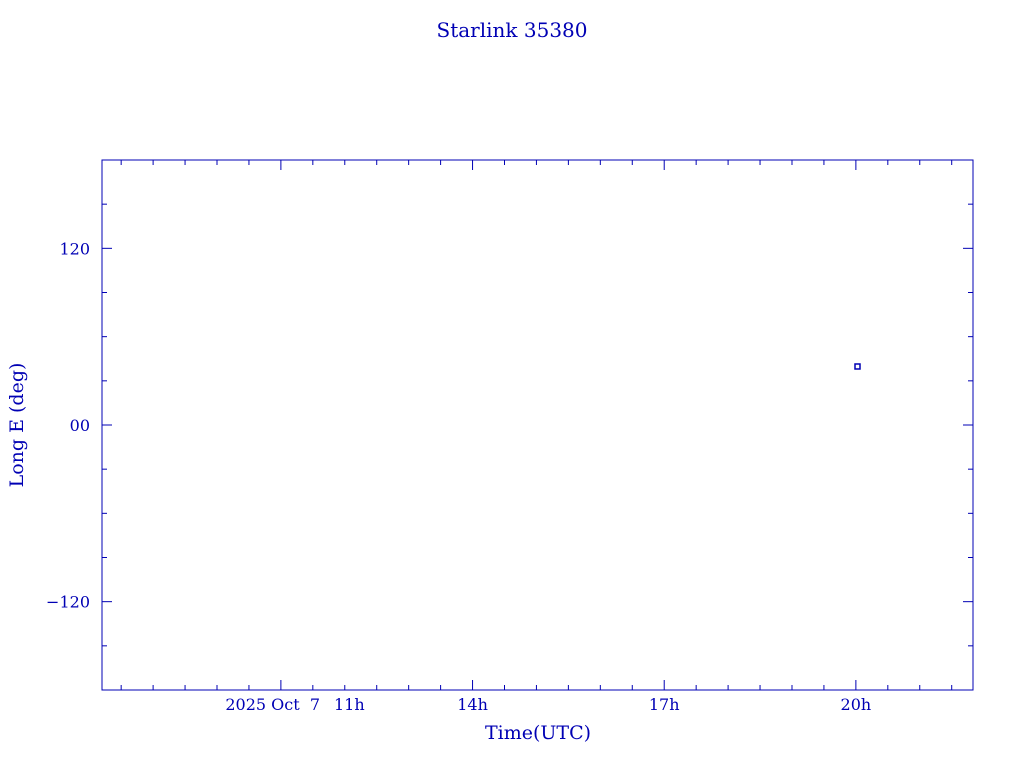  Describe the element at coordinates (349, 704) in the screenshot. I see `x-tick-label: 11h` at that location.